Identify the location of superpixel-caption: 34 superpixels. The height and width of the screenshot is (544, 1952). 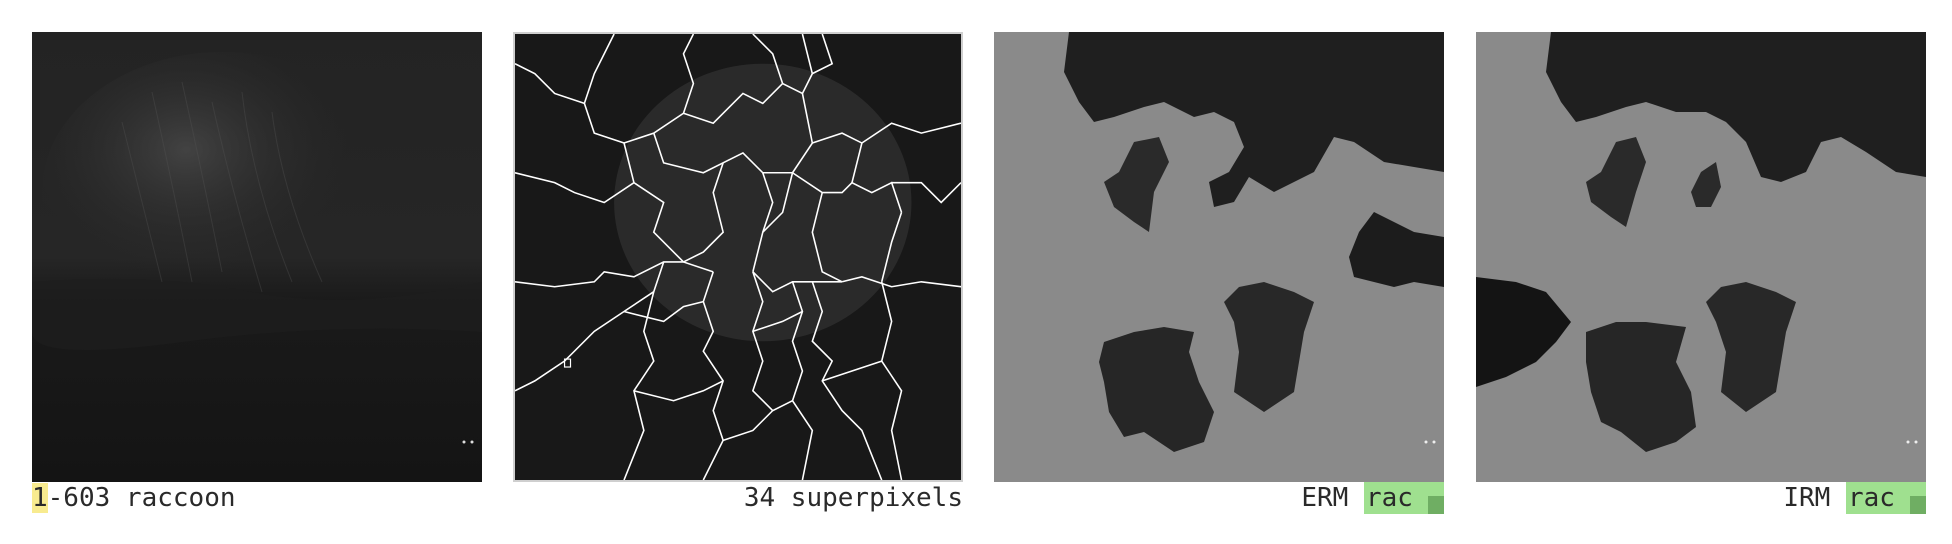
(853, 498).